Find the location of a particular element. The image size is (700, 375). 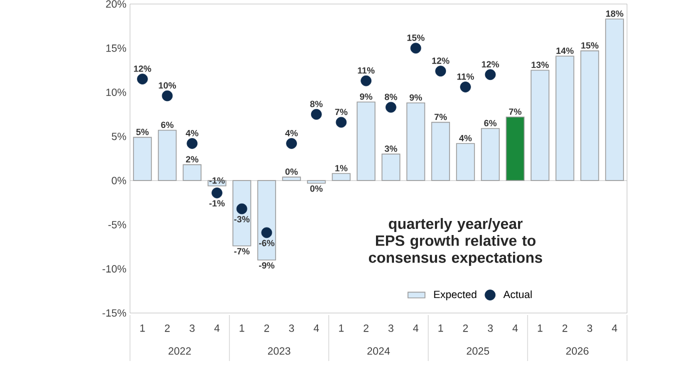

data-label: -3% is located at coordinates (242, 219).